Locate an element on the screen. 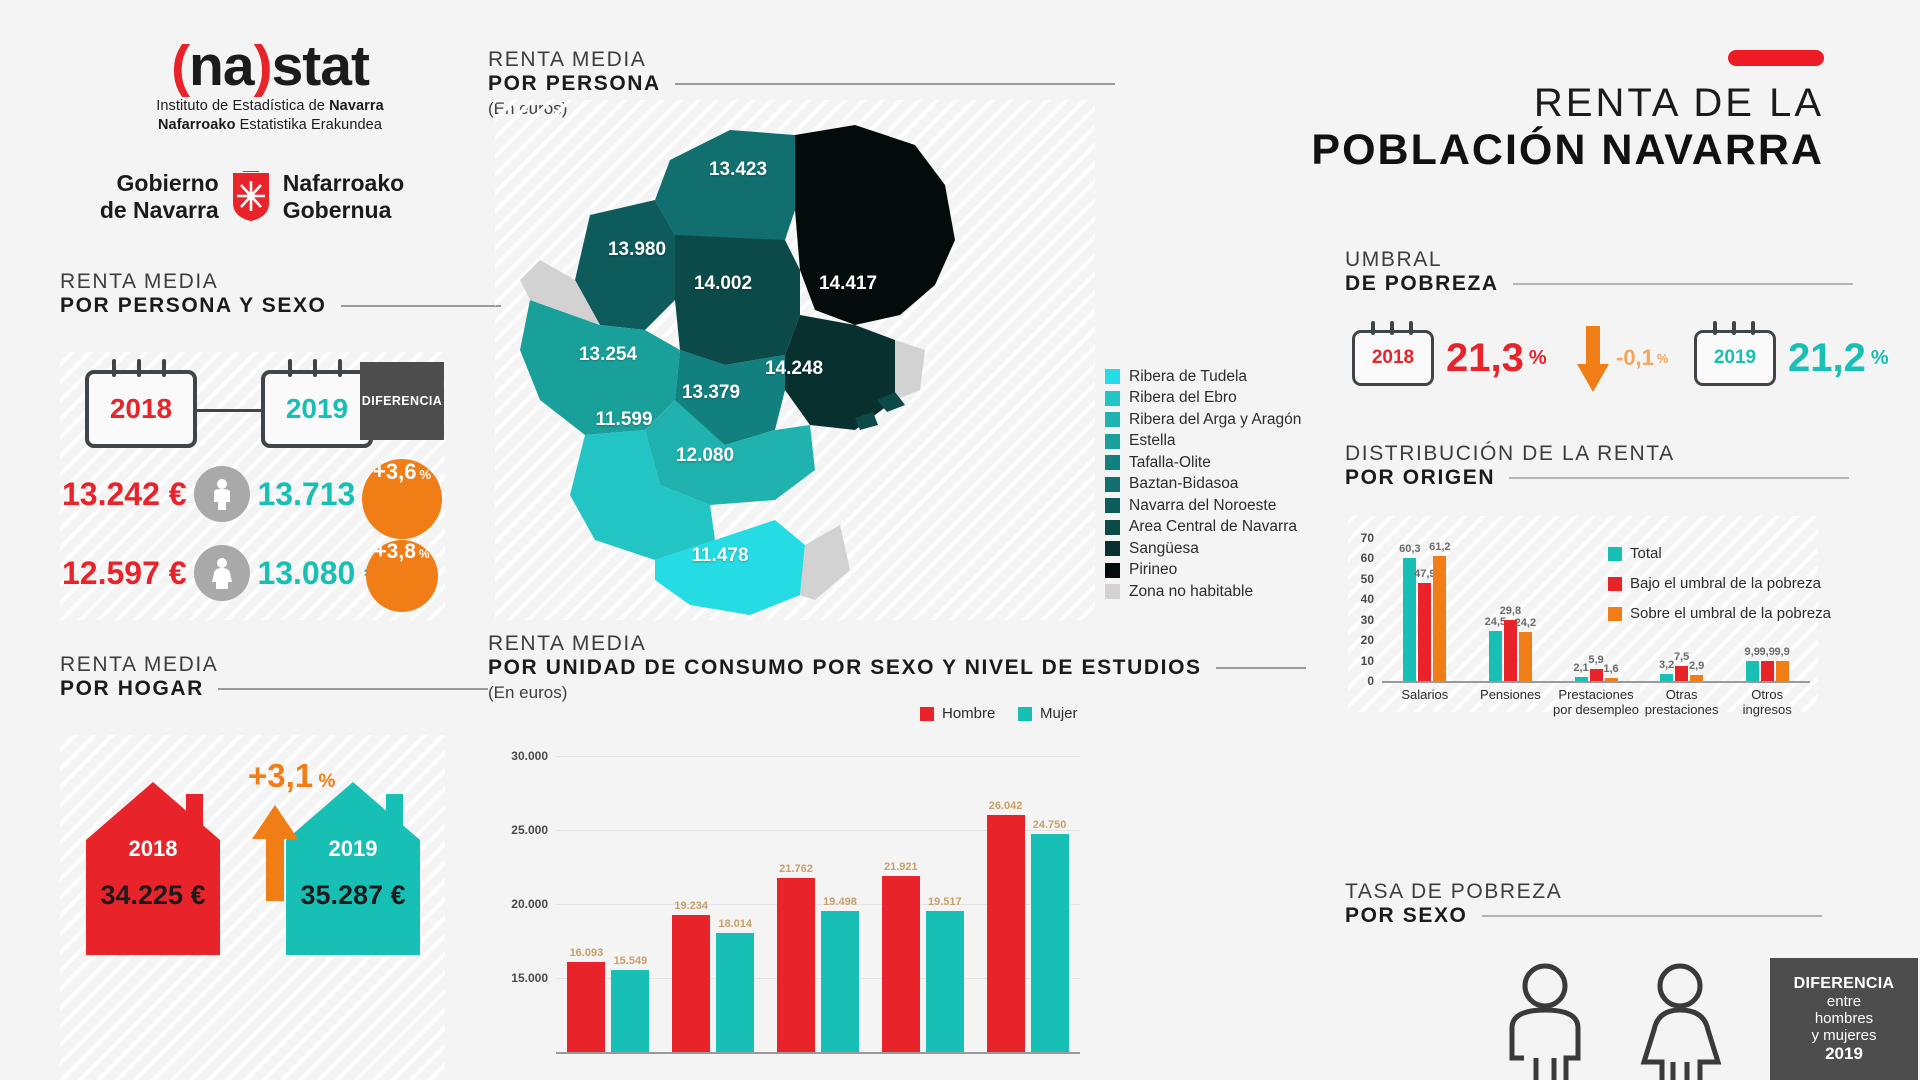 This screenshot has height=1080, width=1920. bar-value-label: 61,2 is located at coordinates (1440, 546).